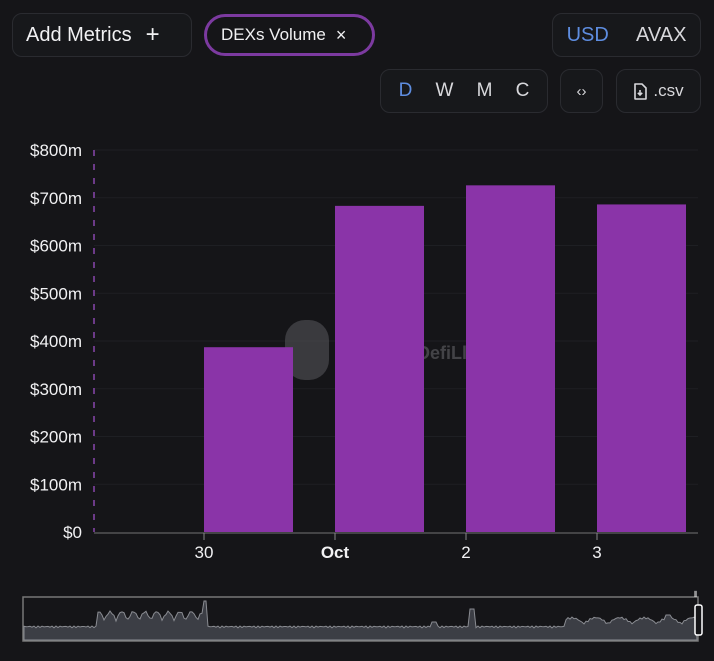  Describe the element at coordinates (204, 552) in the screenshot. I see `x-tick-label: 30` at that location.